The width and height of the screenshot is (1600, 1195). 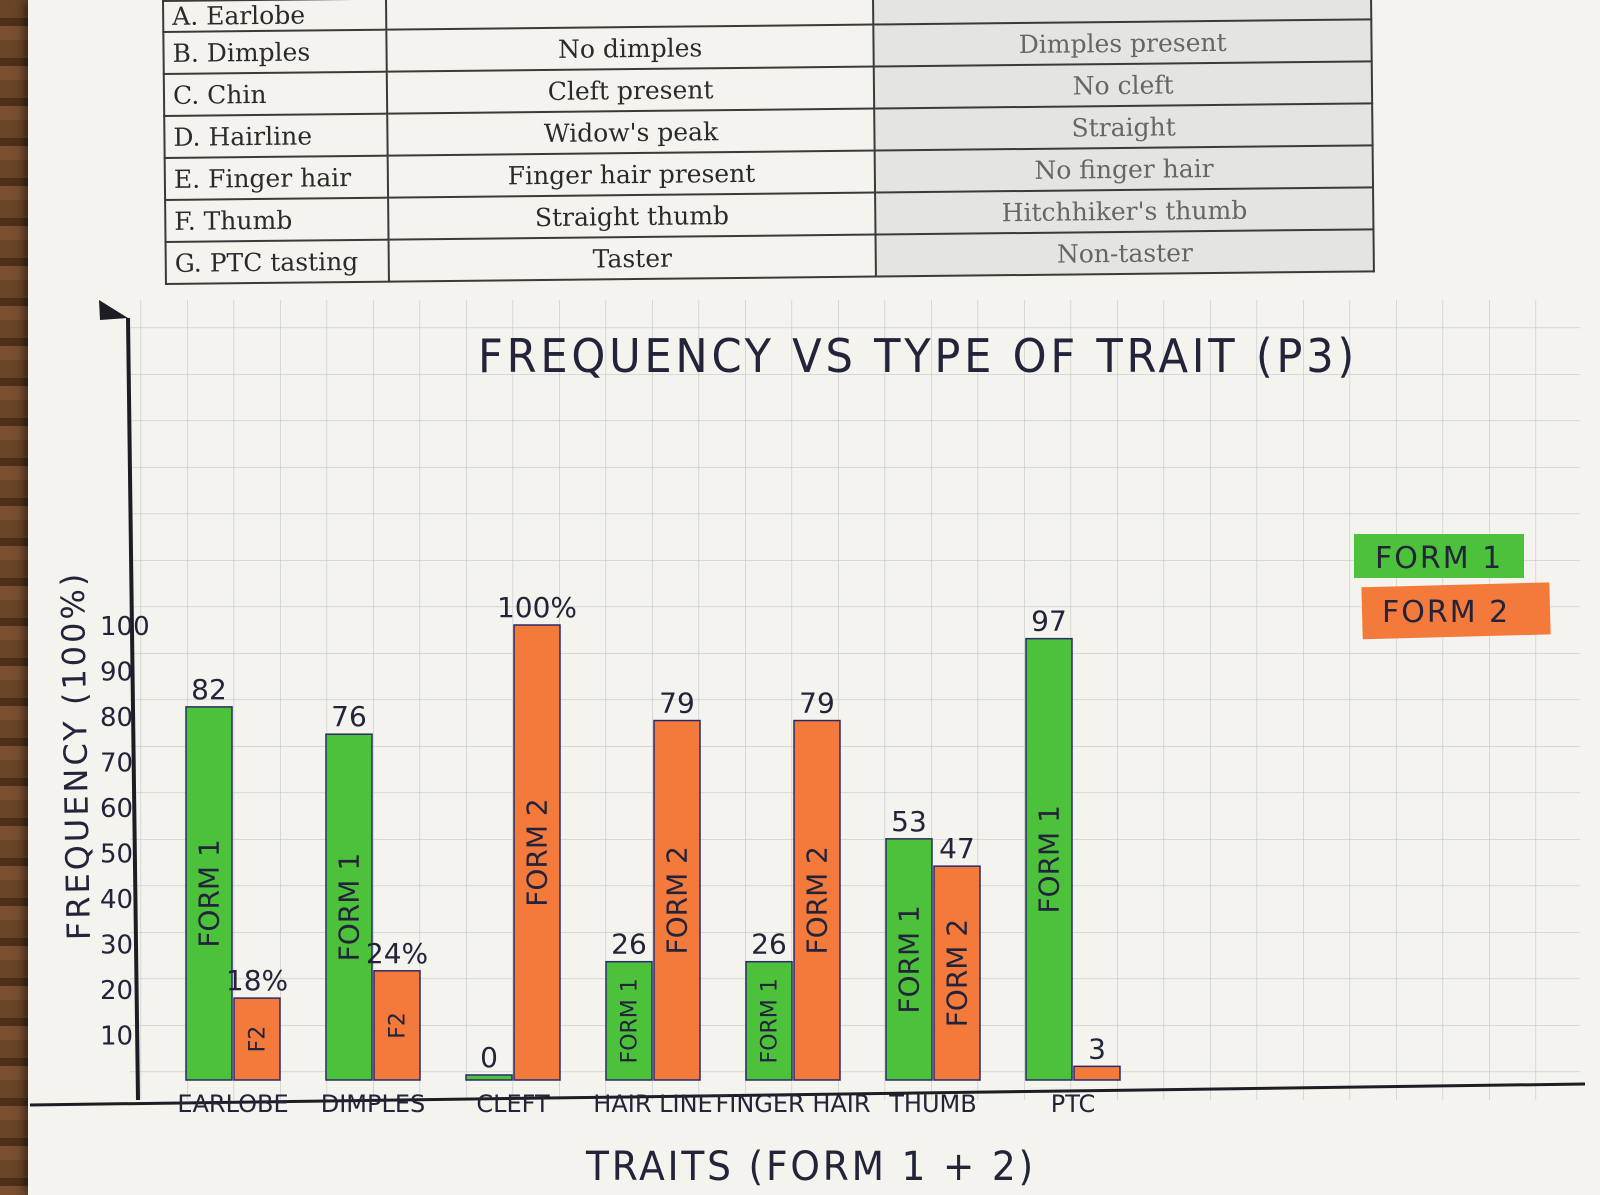 What do you see at coordinates (116, 946) in the screenshot?
I see `y-tick-label: 30` at bounding box center [116, 946].